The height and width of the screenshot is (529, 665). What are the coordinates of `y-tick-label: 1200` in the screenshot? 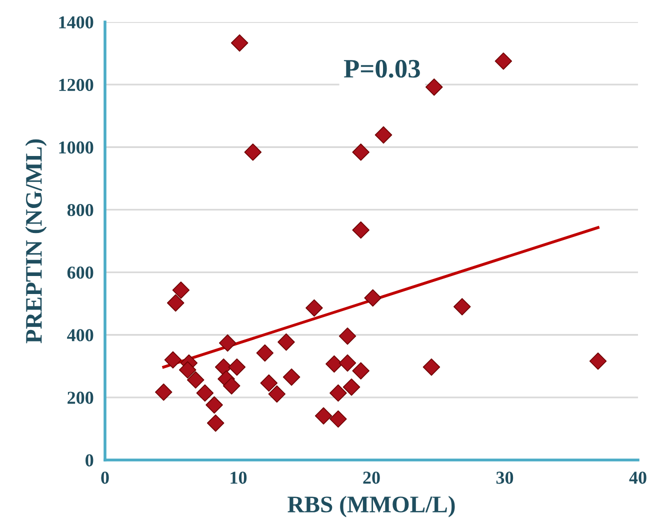 It's located at (76, 85).